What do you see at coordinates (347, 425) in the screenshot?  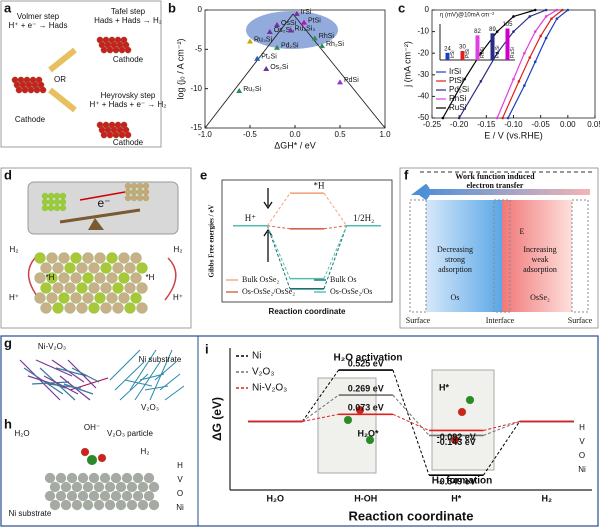 I see `structure-inset` at bounding box center [347, 425].